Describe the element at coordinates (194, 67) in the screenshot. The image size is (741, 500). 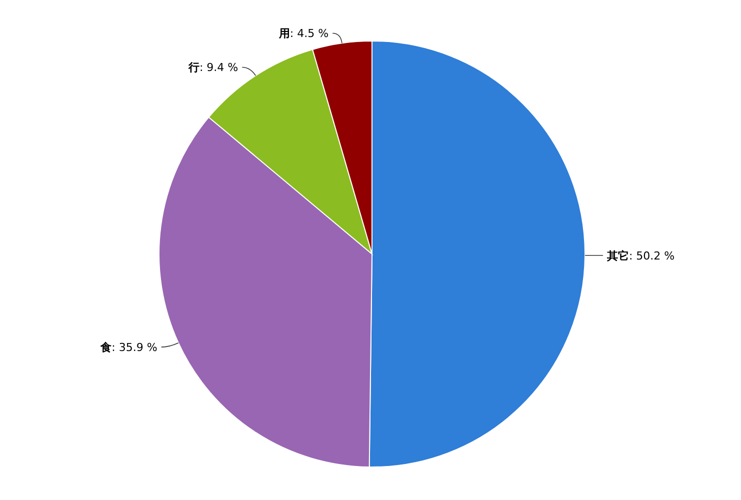
I see `slice-label: 行` at that location.